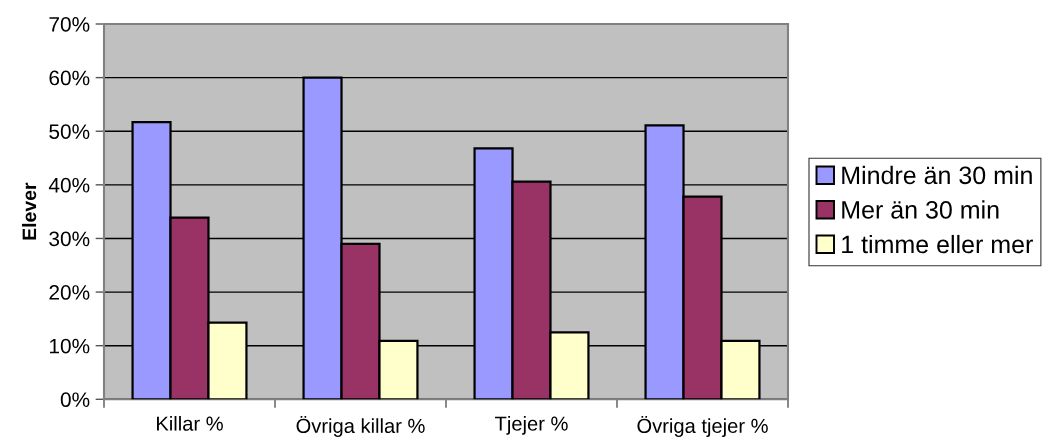 This screenshot has height=443, width=1053. I want to click on y-tick-label: 70%, so click(69, 24).